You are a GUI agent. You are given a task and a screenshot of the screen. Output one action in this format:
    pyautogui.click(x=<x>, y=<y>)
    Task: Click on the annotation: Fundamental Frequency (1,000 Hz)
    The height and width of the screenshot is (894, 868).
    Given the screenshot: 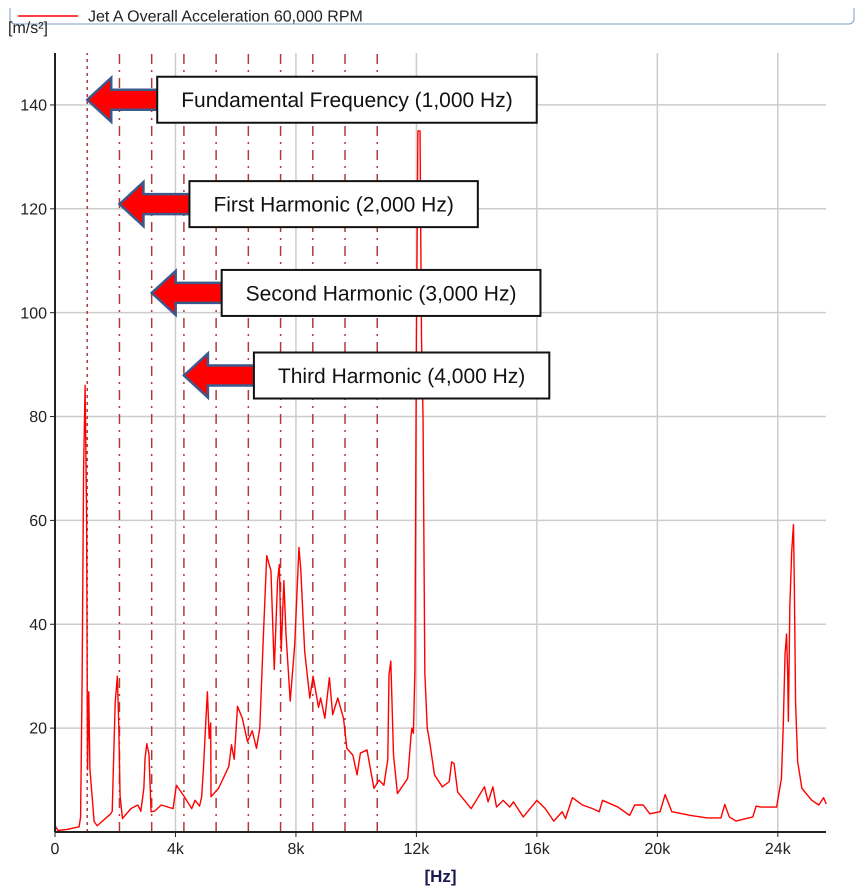 What is the action you would take?
    pyautogui.click(x=347, y=100)
    